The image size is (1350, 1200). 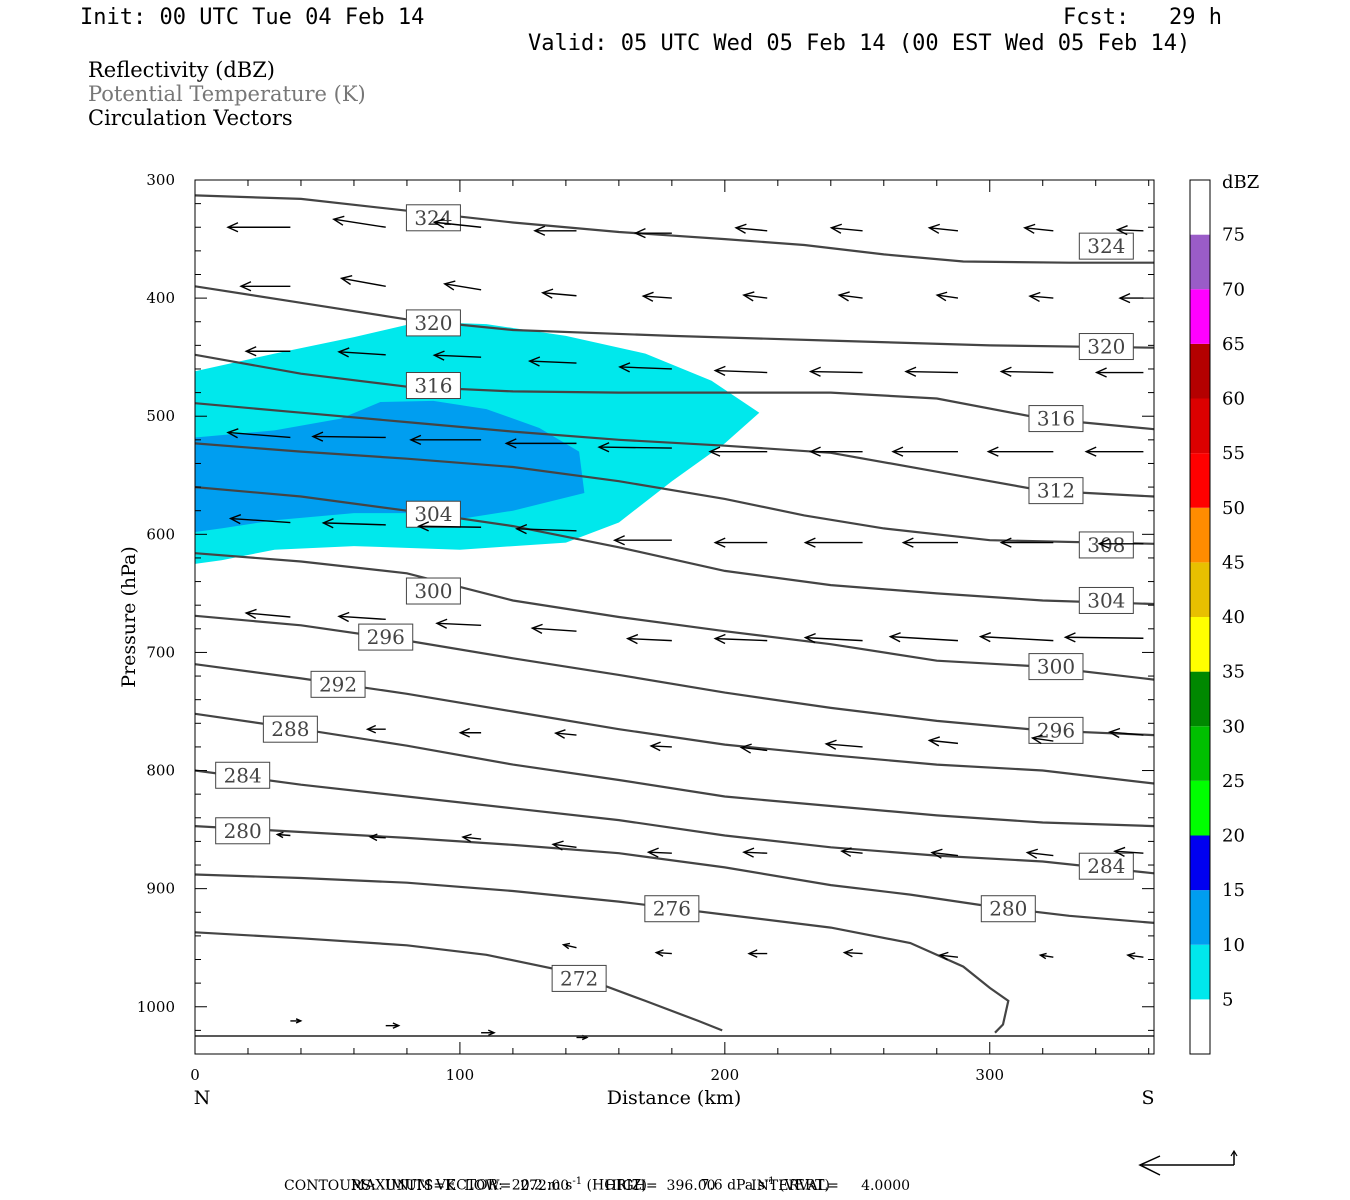 I want to click on contour-label-320: 320, so click(x=1106, y=347).